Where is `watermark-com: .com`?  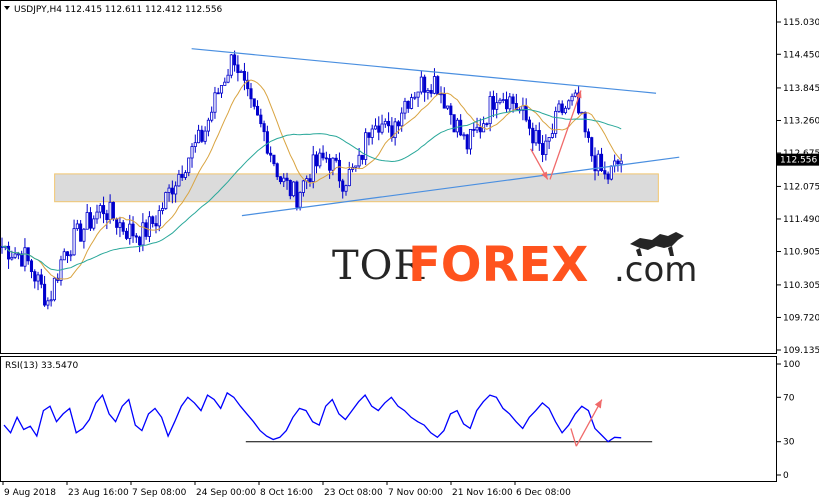
watermark-com: .com is located at coordinates (655, 270).